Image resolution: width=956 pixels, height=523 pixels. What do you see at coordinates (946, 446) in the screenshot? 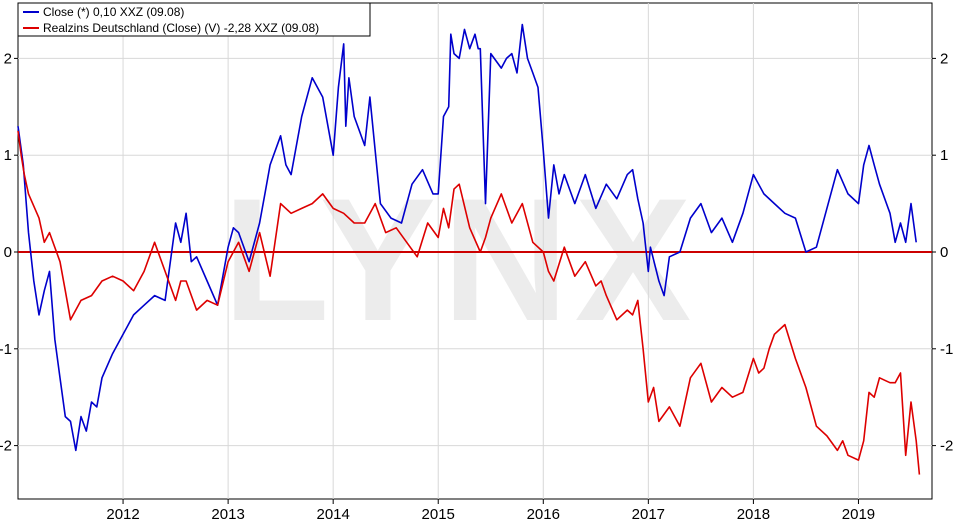
I see `y-tick-label-right: -2` at bounding box center [946, 446].